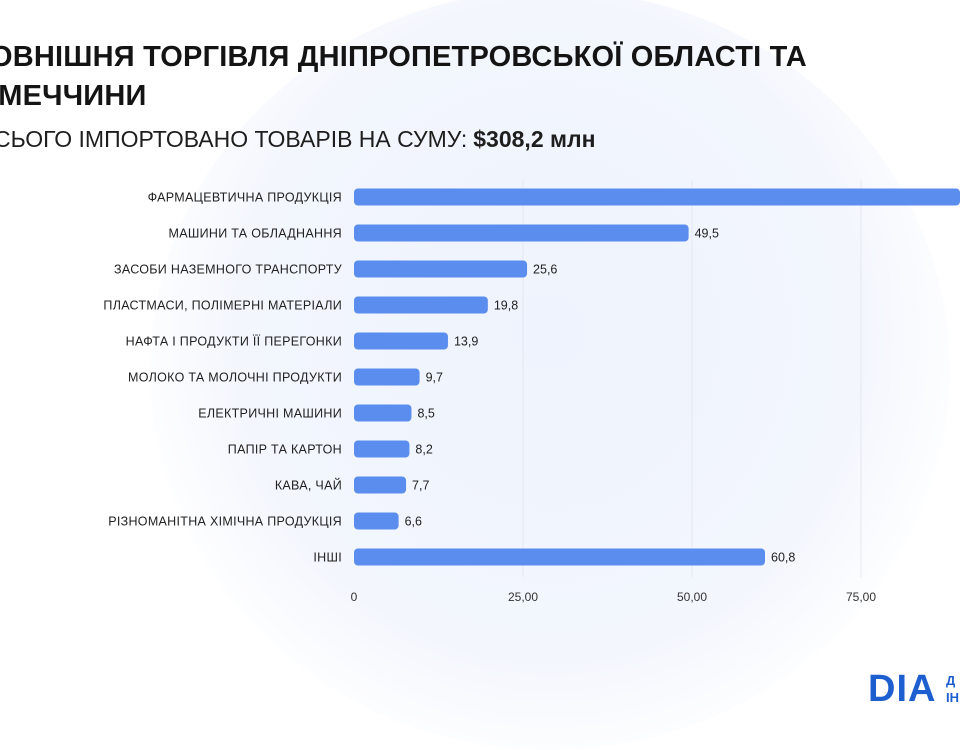 The width and height of the screenshot is (960, 750). What do you see at coordinates (425, 414) in the screenshot?
I see `value-label: 8,5` at bounding box center [425, 414].